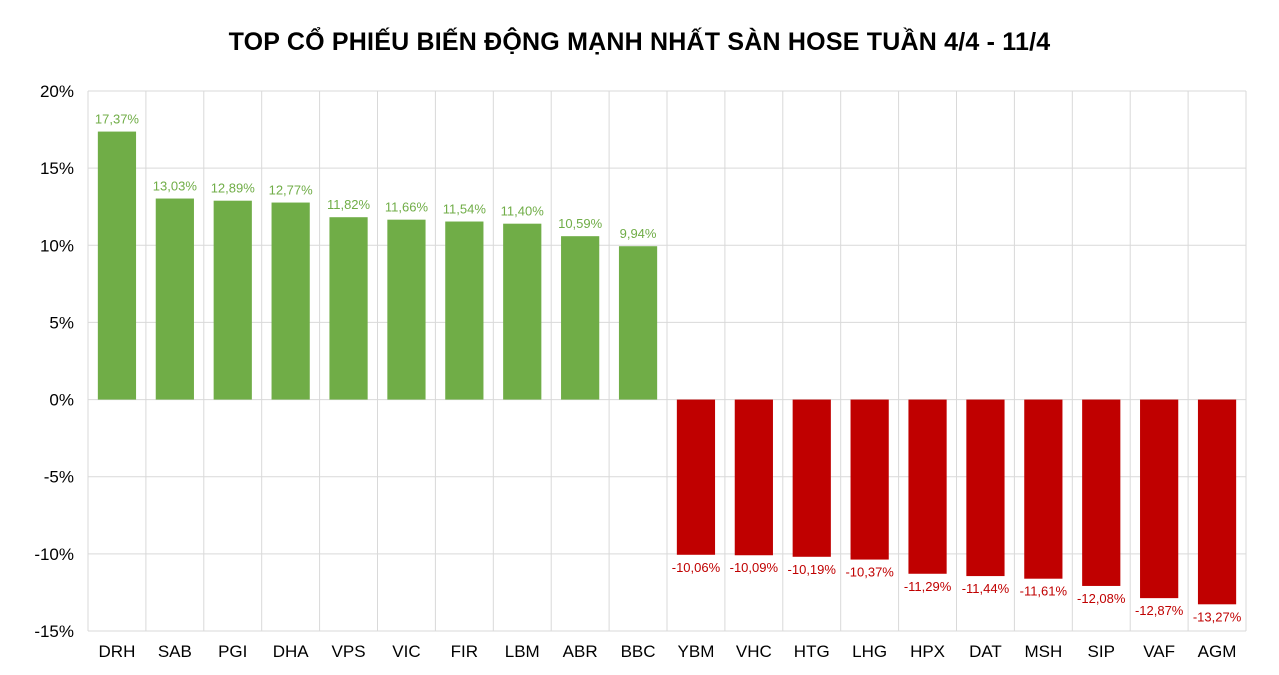  Describe the element at coordinates (61, 400) in the screenshot. I see `y-tick-label: 0%` at that location.